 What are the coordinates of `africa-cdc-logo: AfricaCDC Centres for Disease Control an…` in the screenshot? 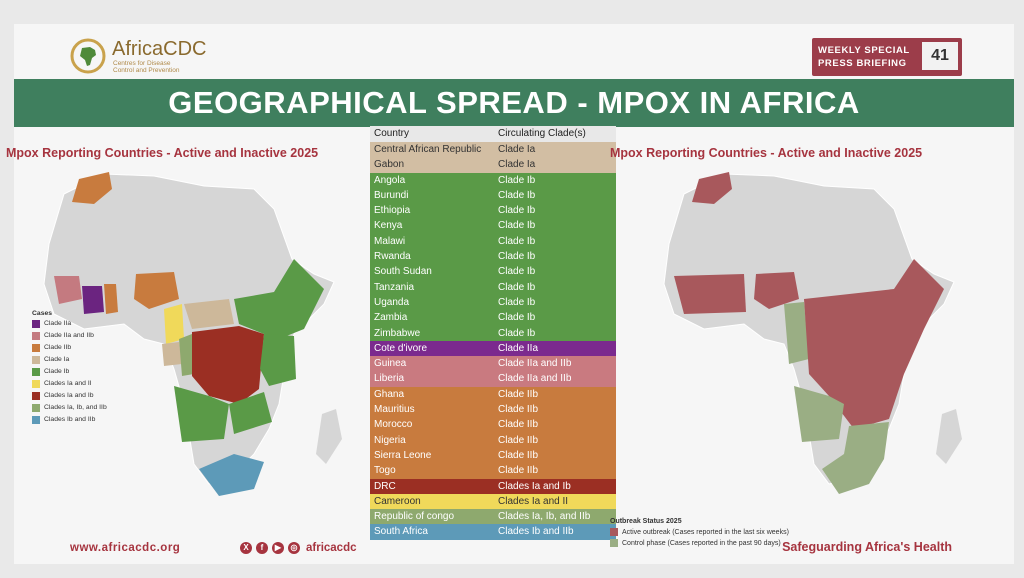 It's located at (143, 58).